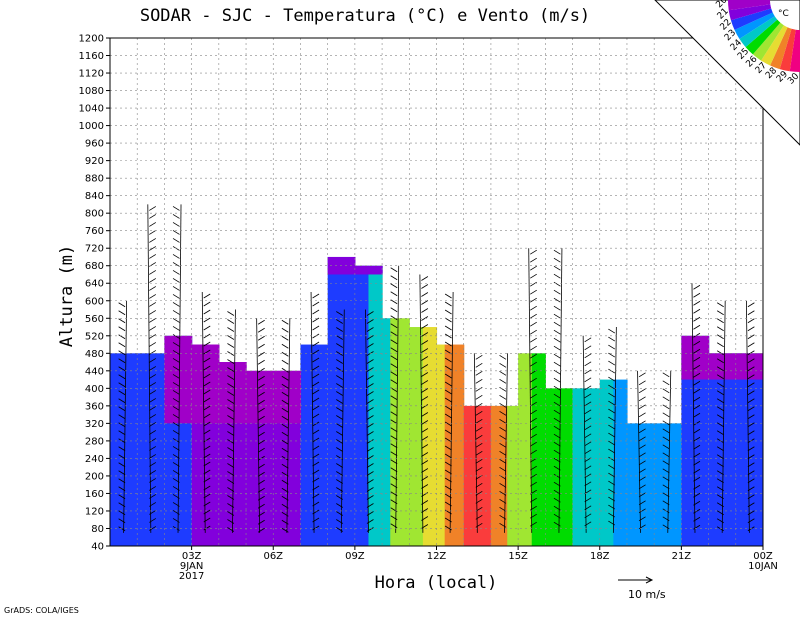 Image resolution: width=800 pixels, height=618 pixels. I want to click on colorbar-label: 20, so click(721, 5).